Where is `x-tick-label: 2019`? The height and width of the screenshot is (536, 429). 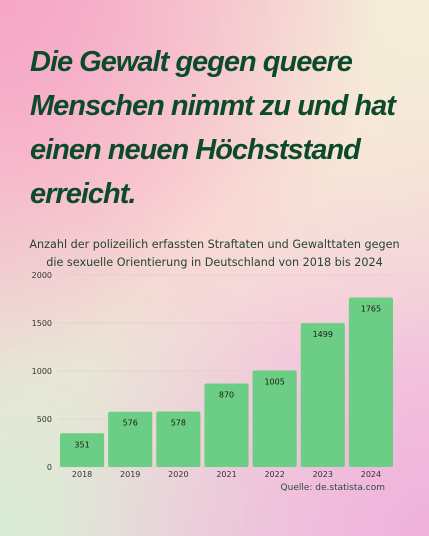 x-tick-label: 2019 is located at coordinates (130, 474).